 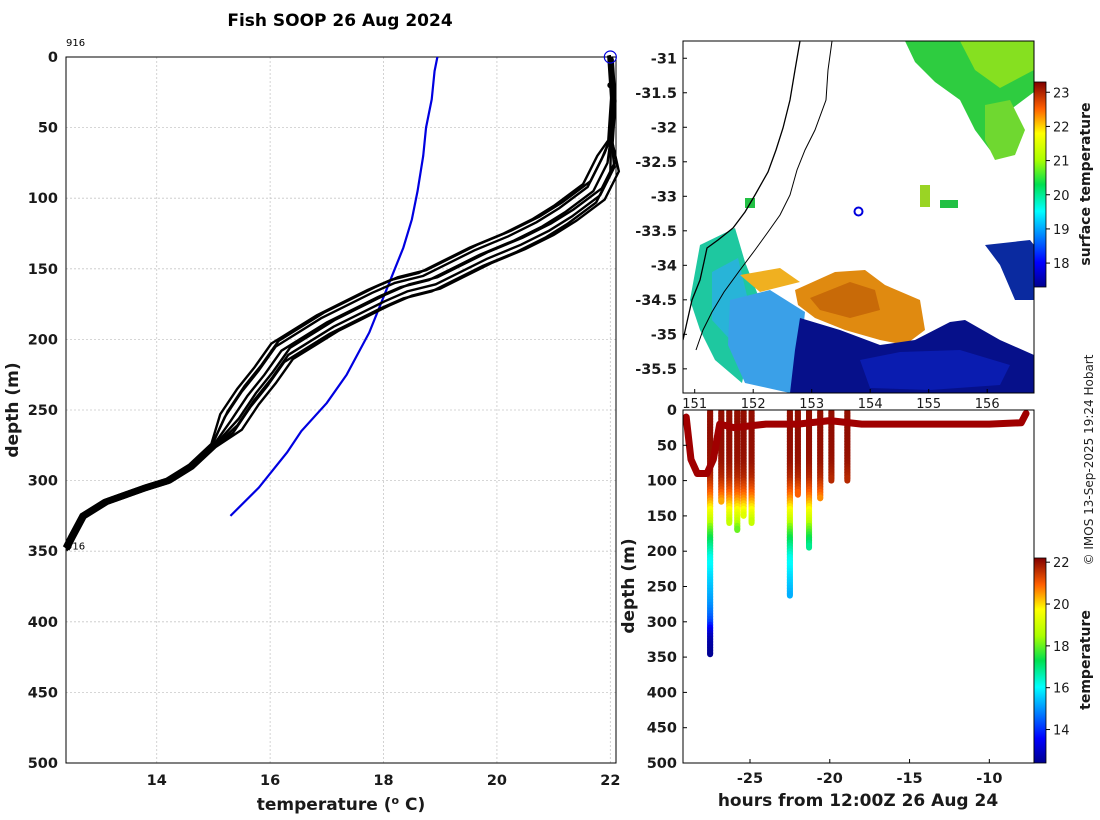 I want to click on profile-line-climatology, so click(x=334, y=286).